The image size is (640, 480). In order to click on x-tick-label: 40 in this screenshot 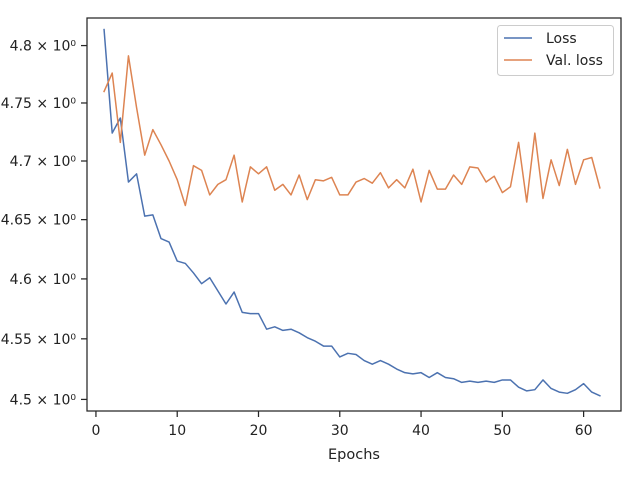, I will do `click(421, 431)`.